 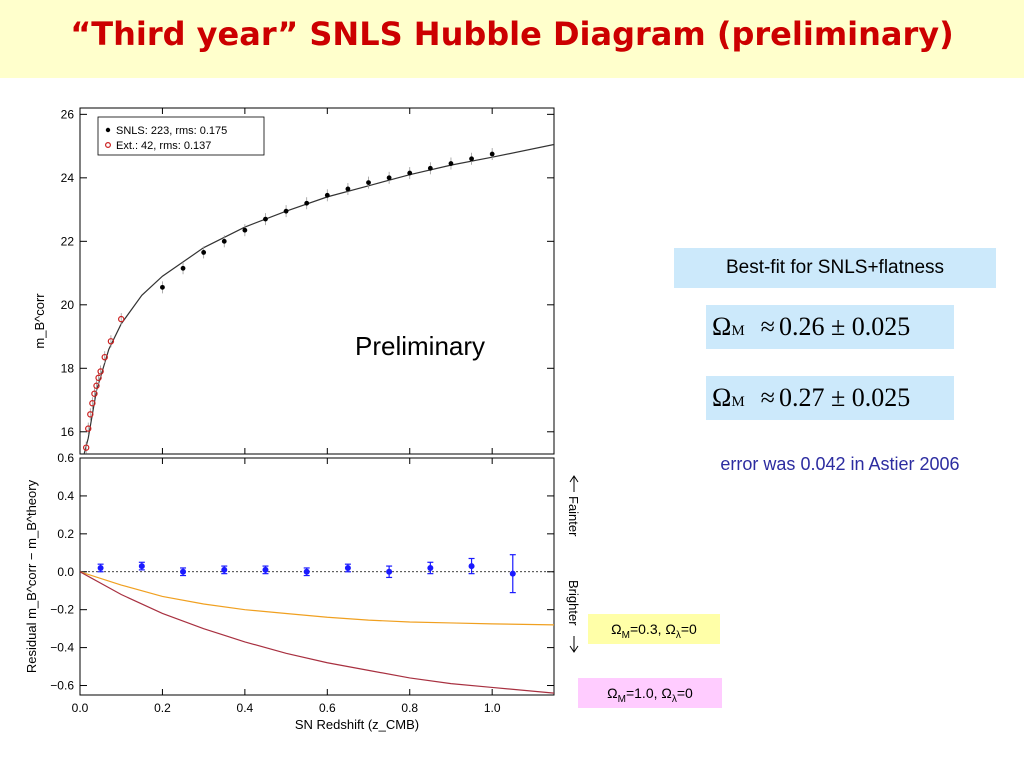 I want to click on x-axis-label: SN Redshift (z_CMB), so click(x=357, y=724).